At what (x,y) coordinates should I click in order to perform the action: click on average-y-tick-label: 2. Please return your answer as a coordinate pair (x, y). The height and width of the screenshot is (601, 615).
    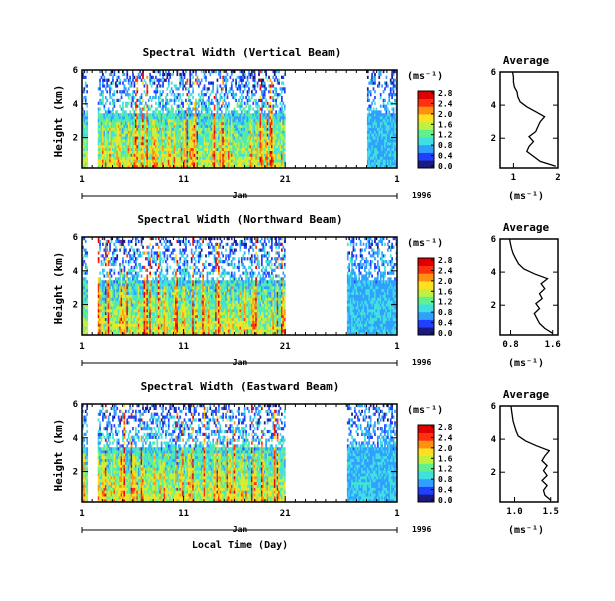
    Looking at the image, I should click on (493, 139).